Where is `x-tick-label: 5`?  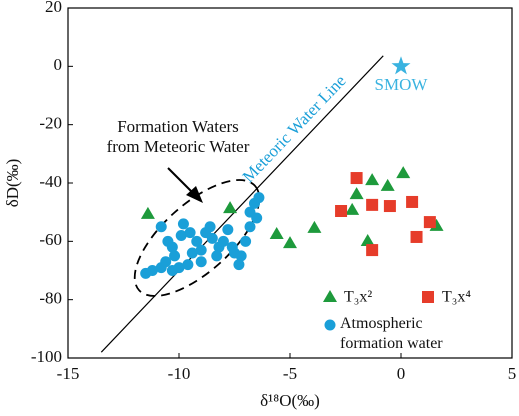 x-tick-label: 5 is located at coordinates (512, 373).